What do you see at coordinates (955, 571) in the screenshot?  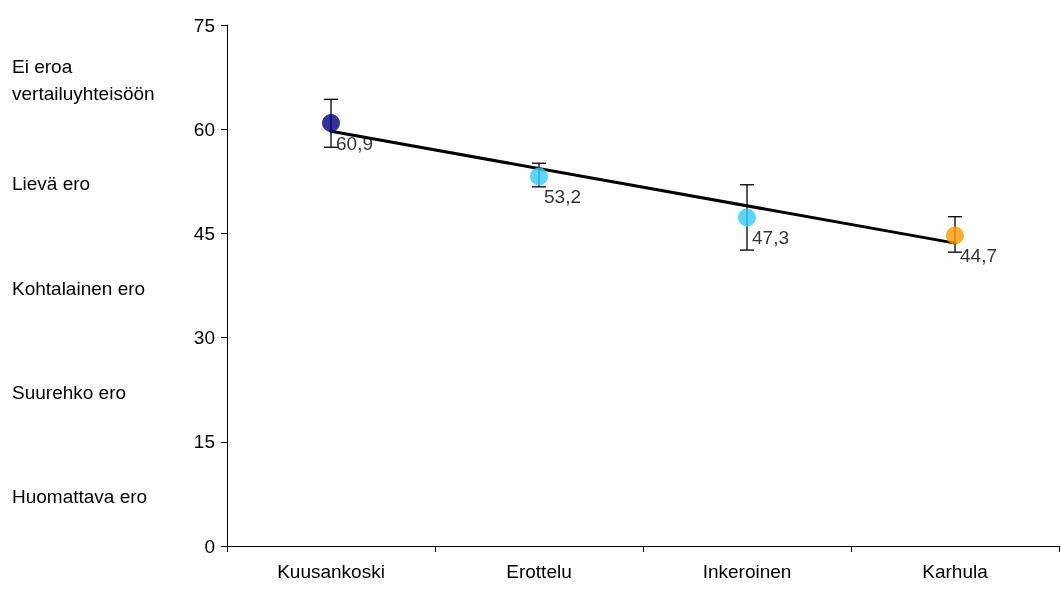 I see `x-tick-label: Karhula` at bounding box center [955, 571].